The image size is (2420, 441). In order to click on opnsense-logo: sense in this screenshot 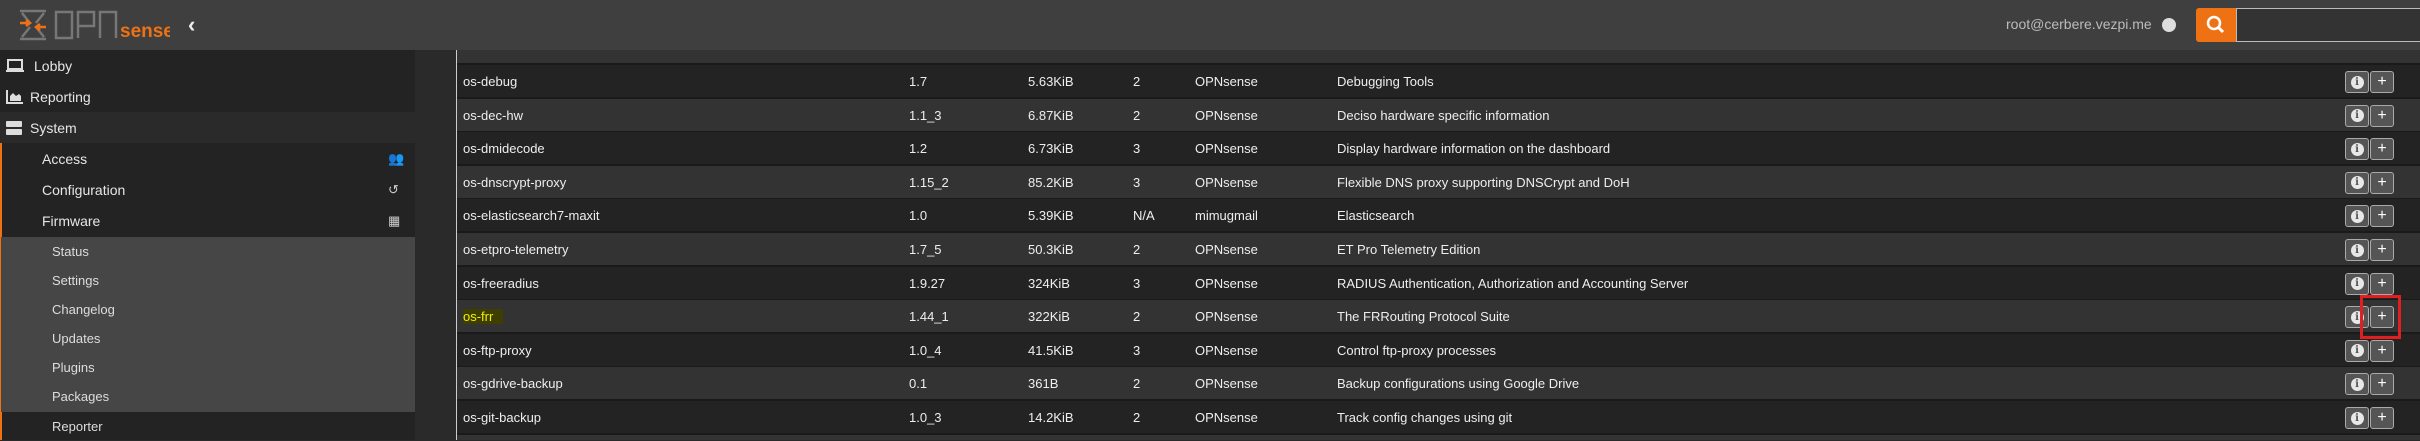, I will do `click(94, 25)`.